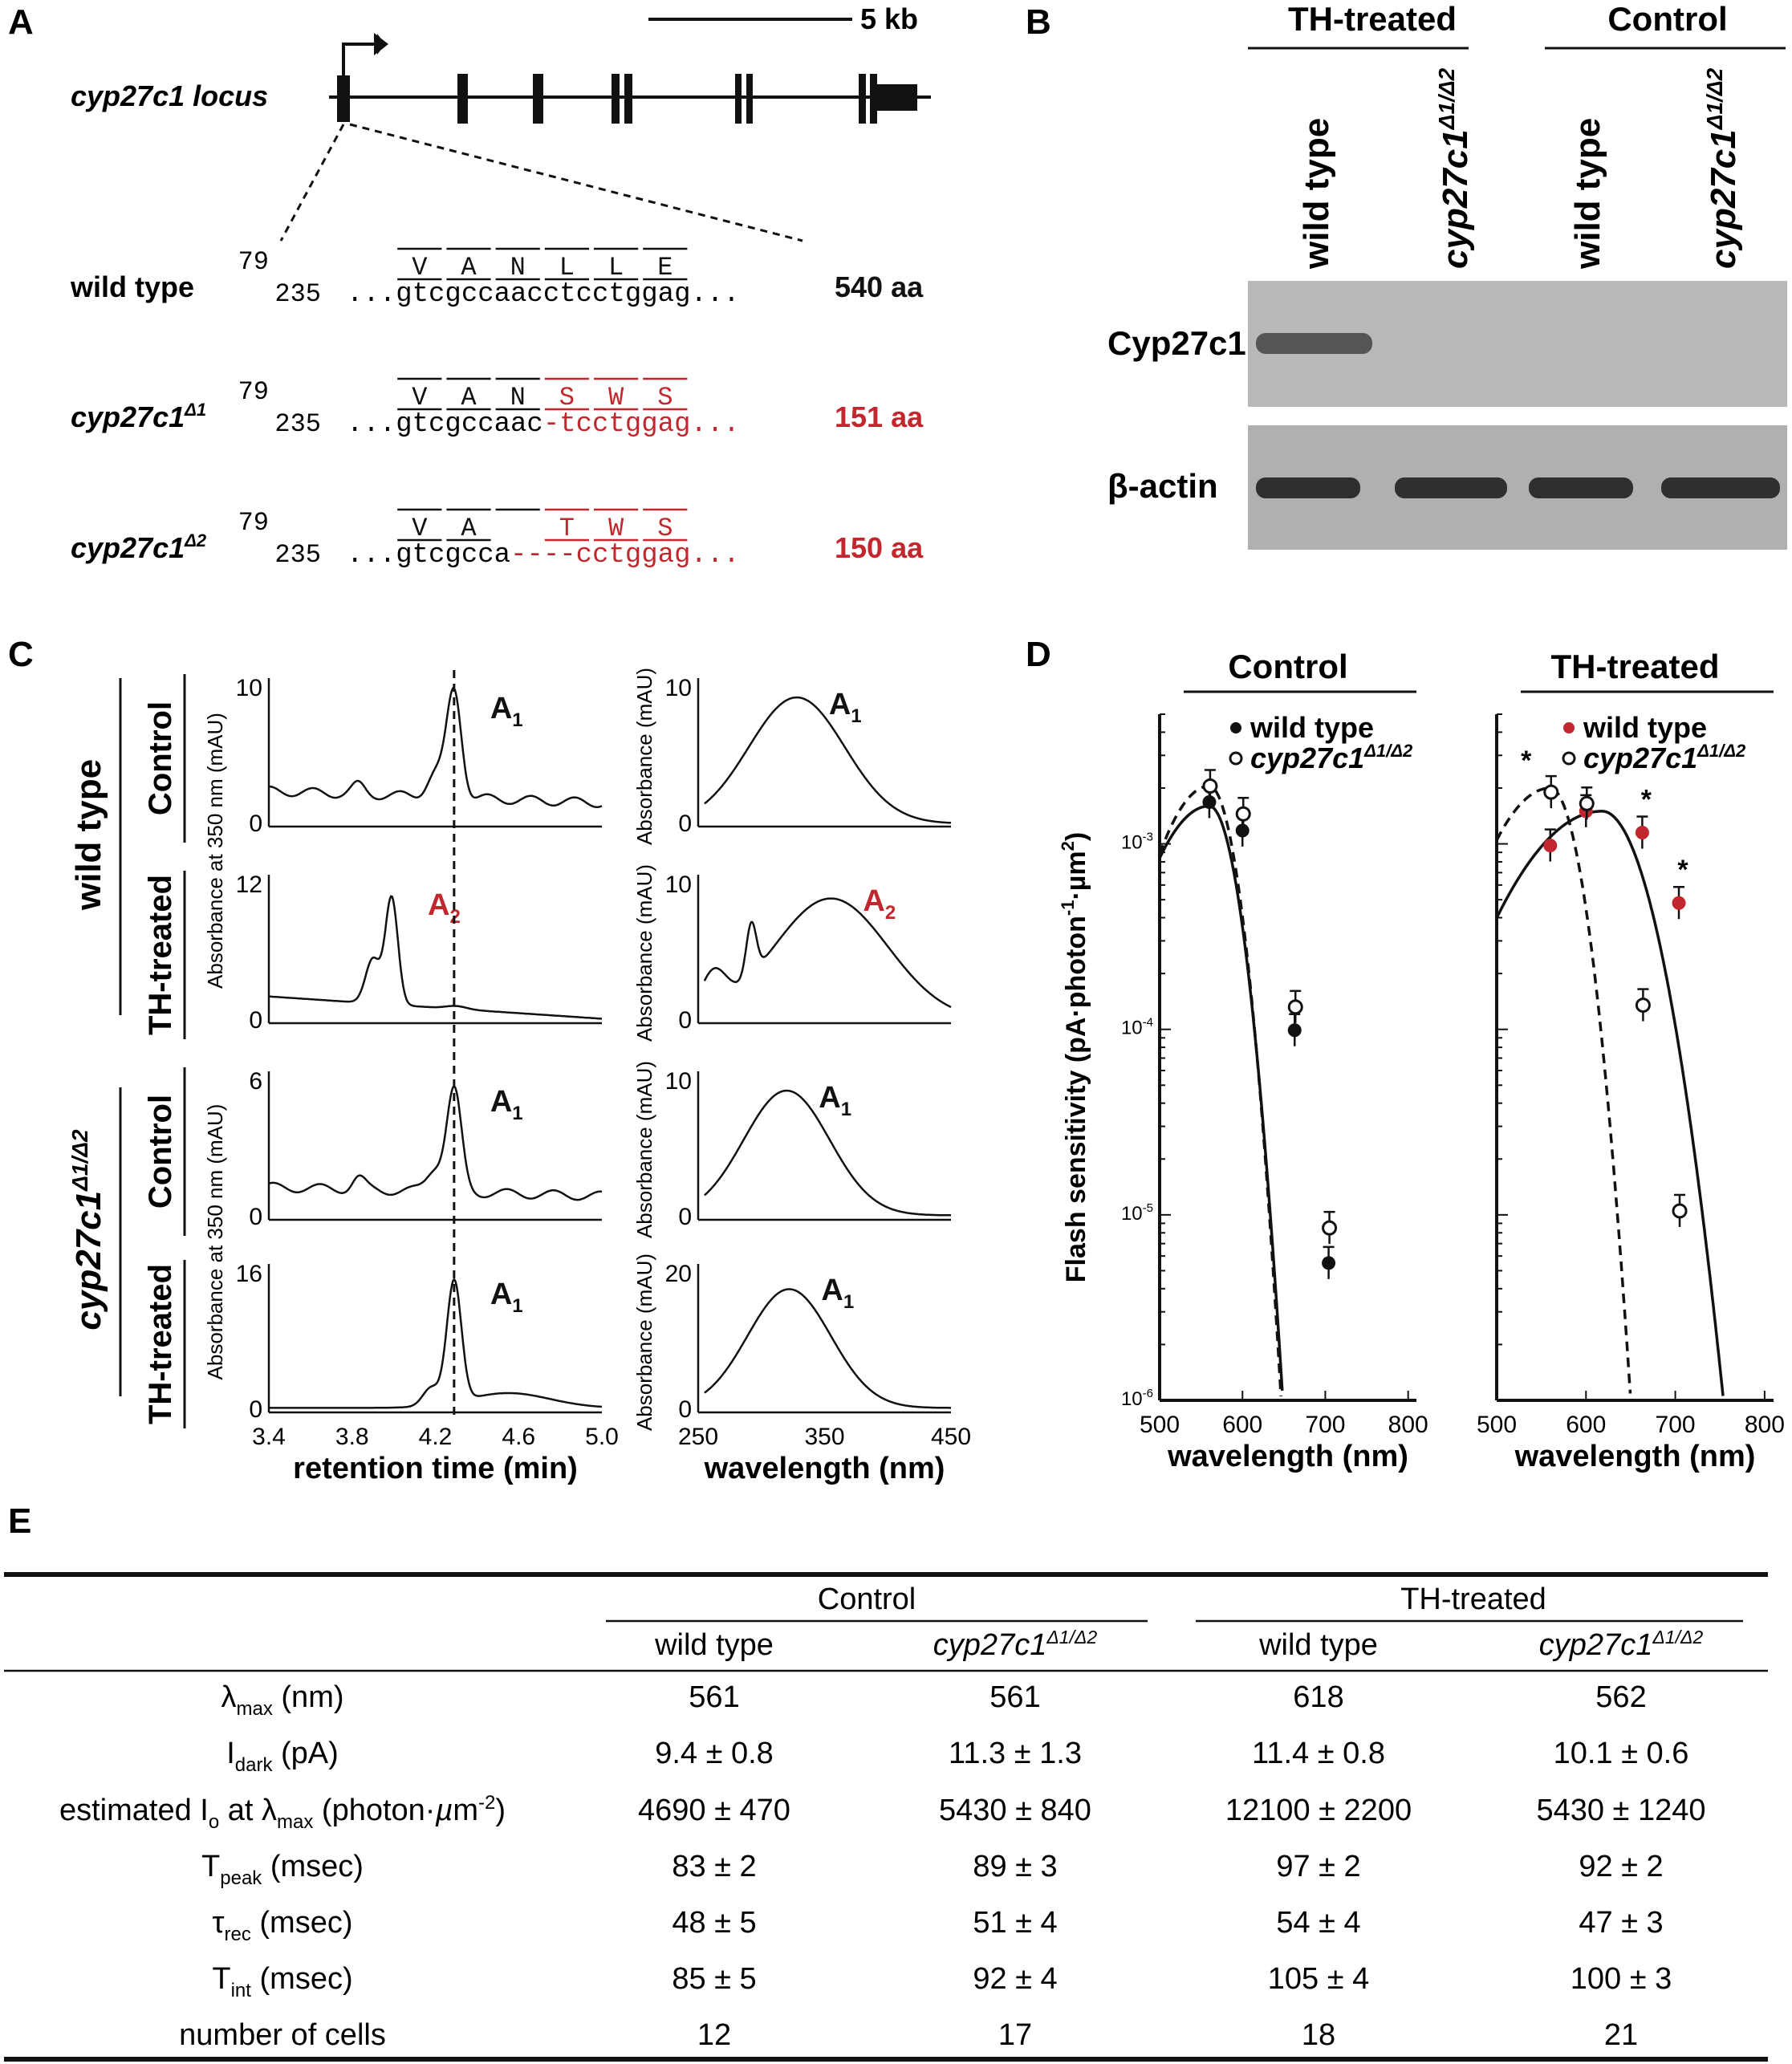  I want to click on group-label-th: TH-treated, so click(1372, 19).